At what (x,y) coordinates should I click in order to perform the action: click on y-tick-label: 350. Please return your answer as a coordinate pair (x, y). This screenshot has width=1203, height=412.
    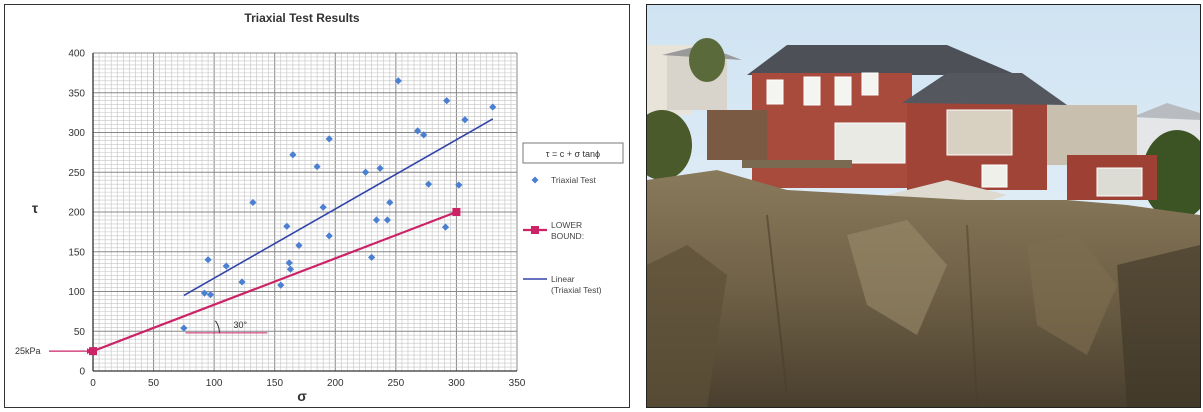
    Looking at the image, I should click on (76, 93).